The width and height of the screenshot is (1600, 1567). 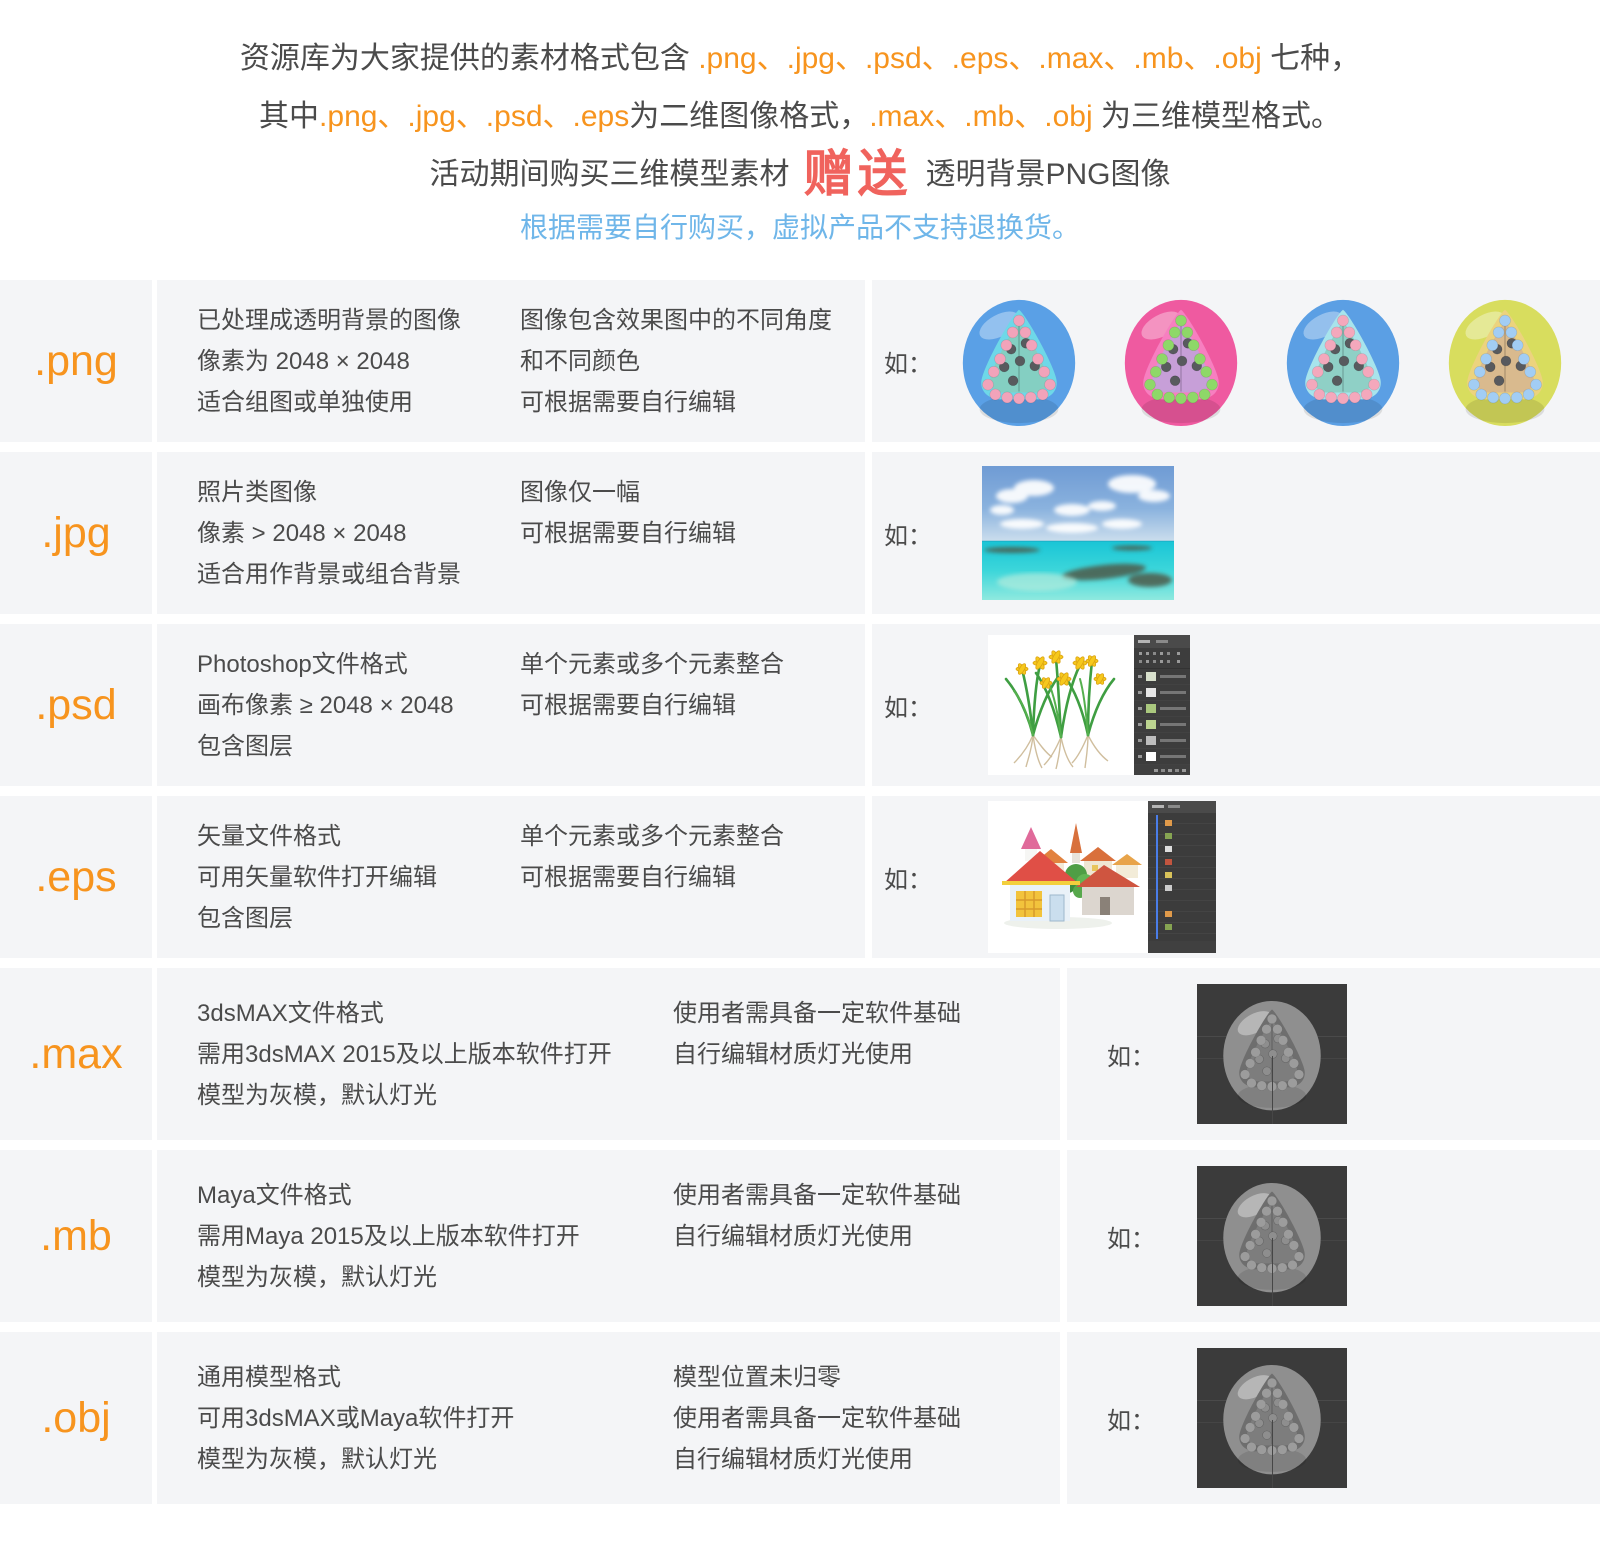 I want to click on psd-desc: Photoshop文件格式 画布像素 ≥ 2048 × 2048 包含图层, so click(x=358, y=705).